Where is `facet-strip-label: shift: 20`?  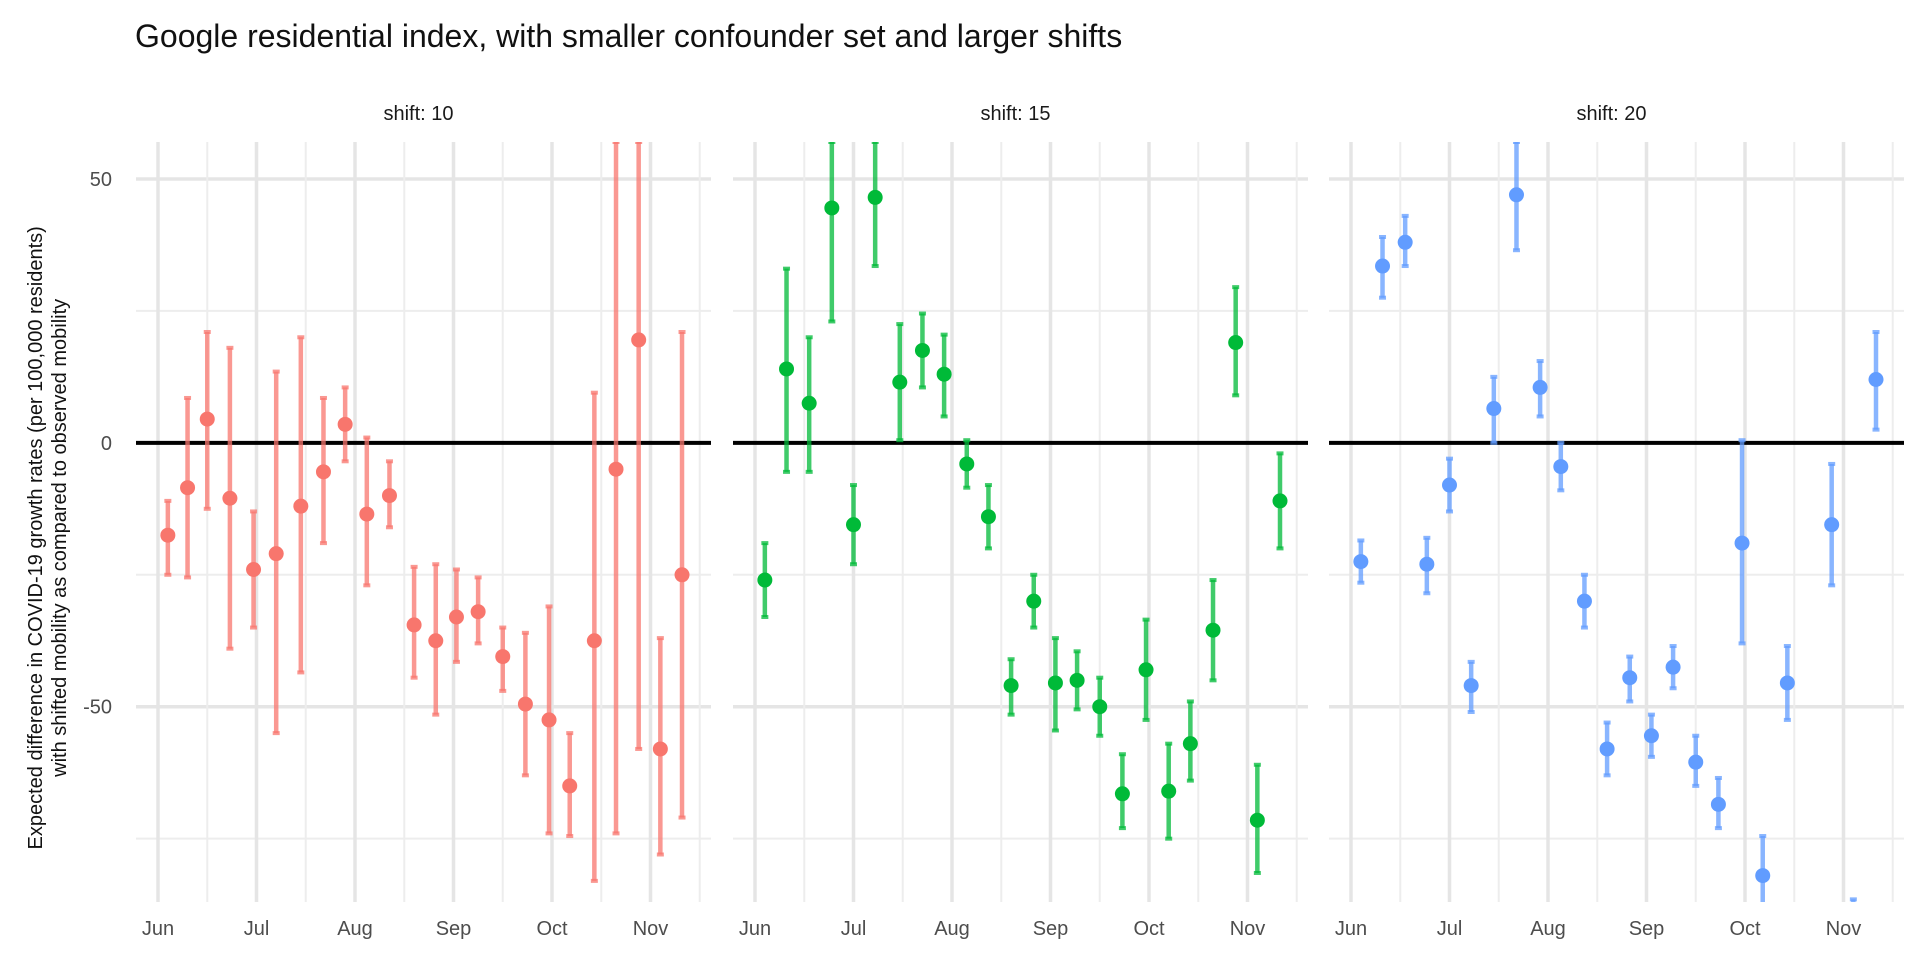 facet-strip-label: shift: 20 is located at coordinates (1611, 114).